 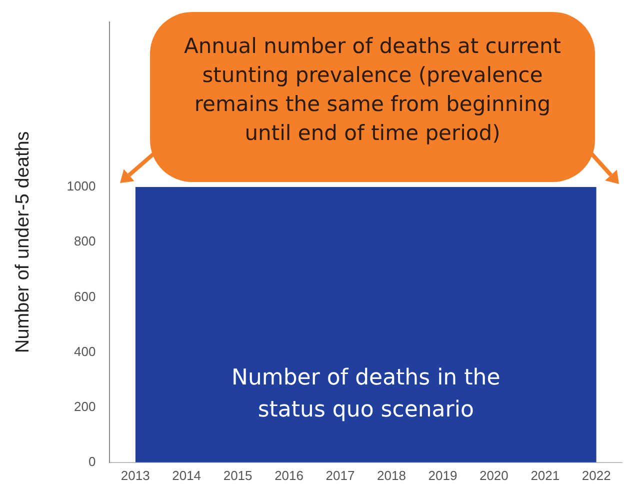 What do you see at coordinates (85, 406) in the screenshot?
I see `y-tick-label: 200` at bounding box center [85, 406].